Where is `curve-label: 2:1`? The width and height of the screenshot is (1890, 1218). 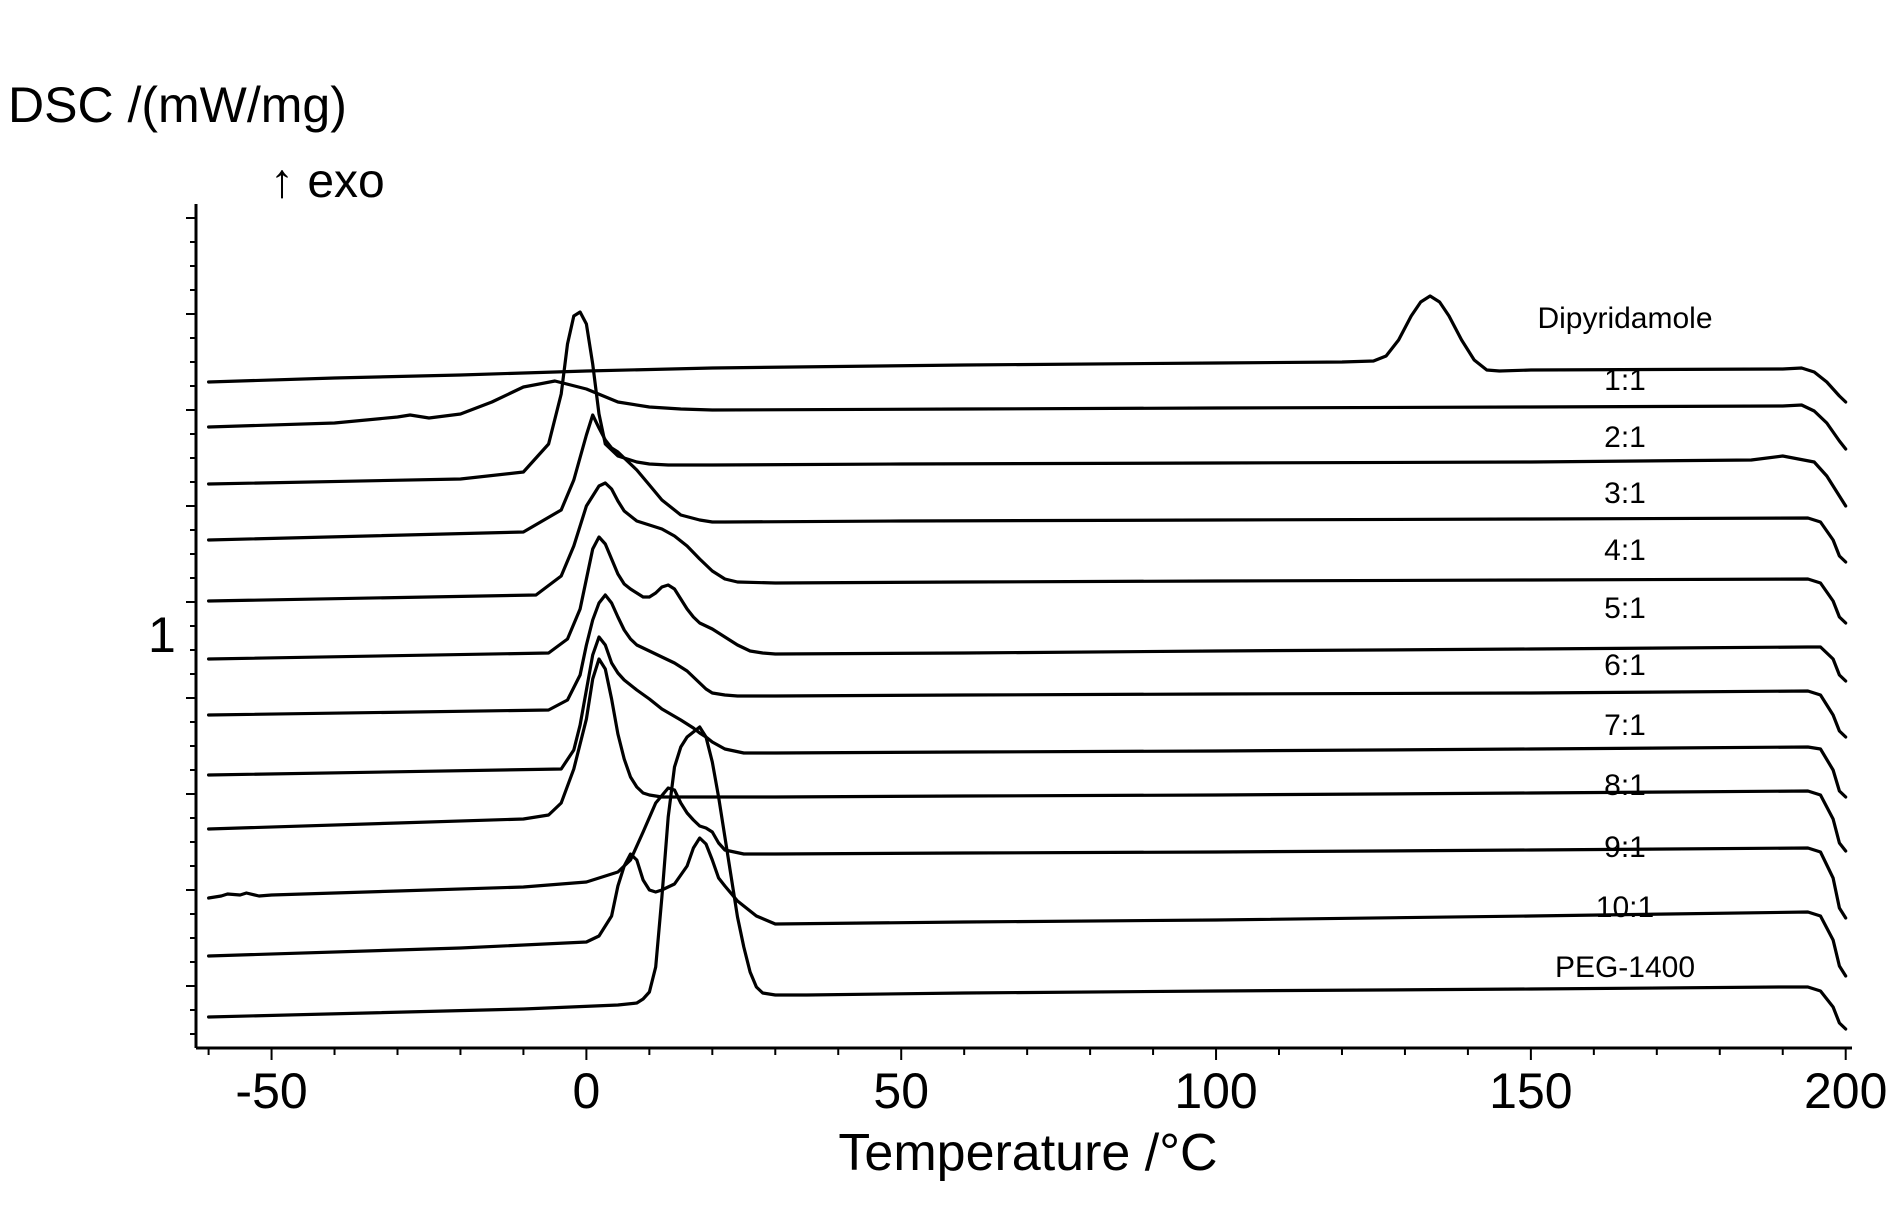
curve-label: 2:1 is located at coordinates (1625, 437).